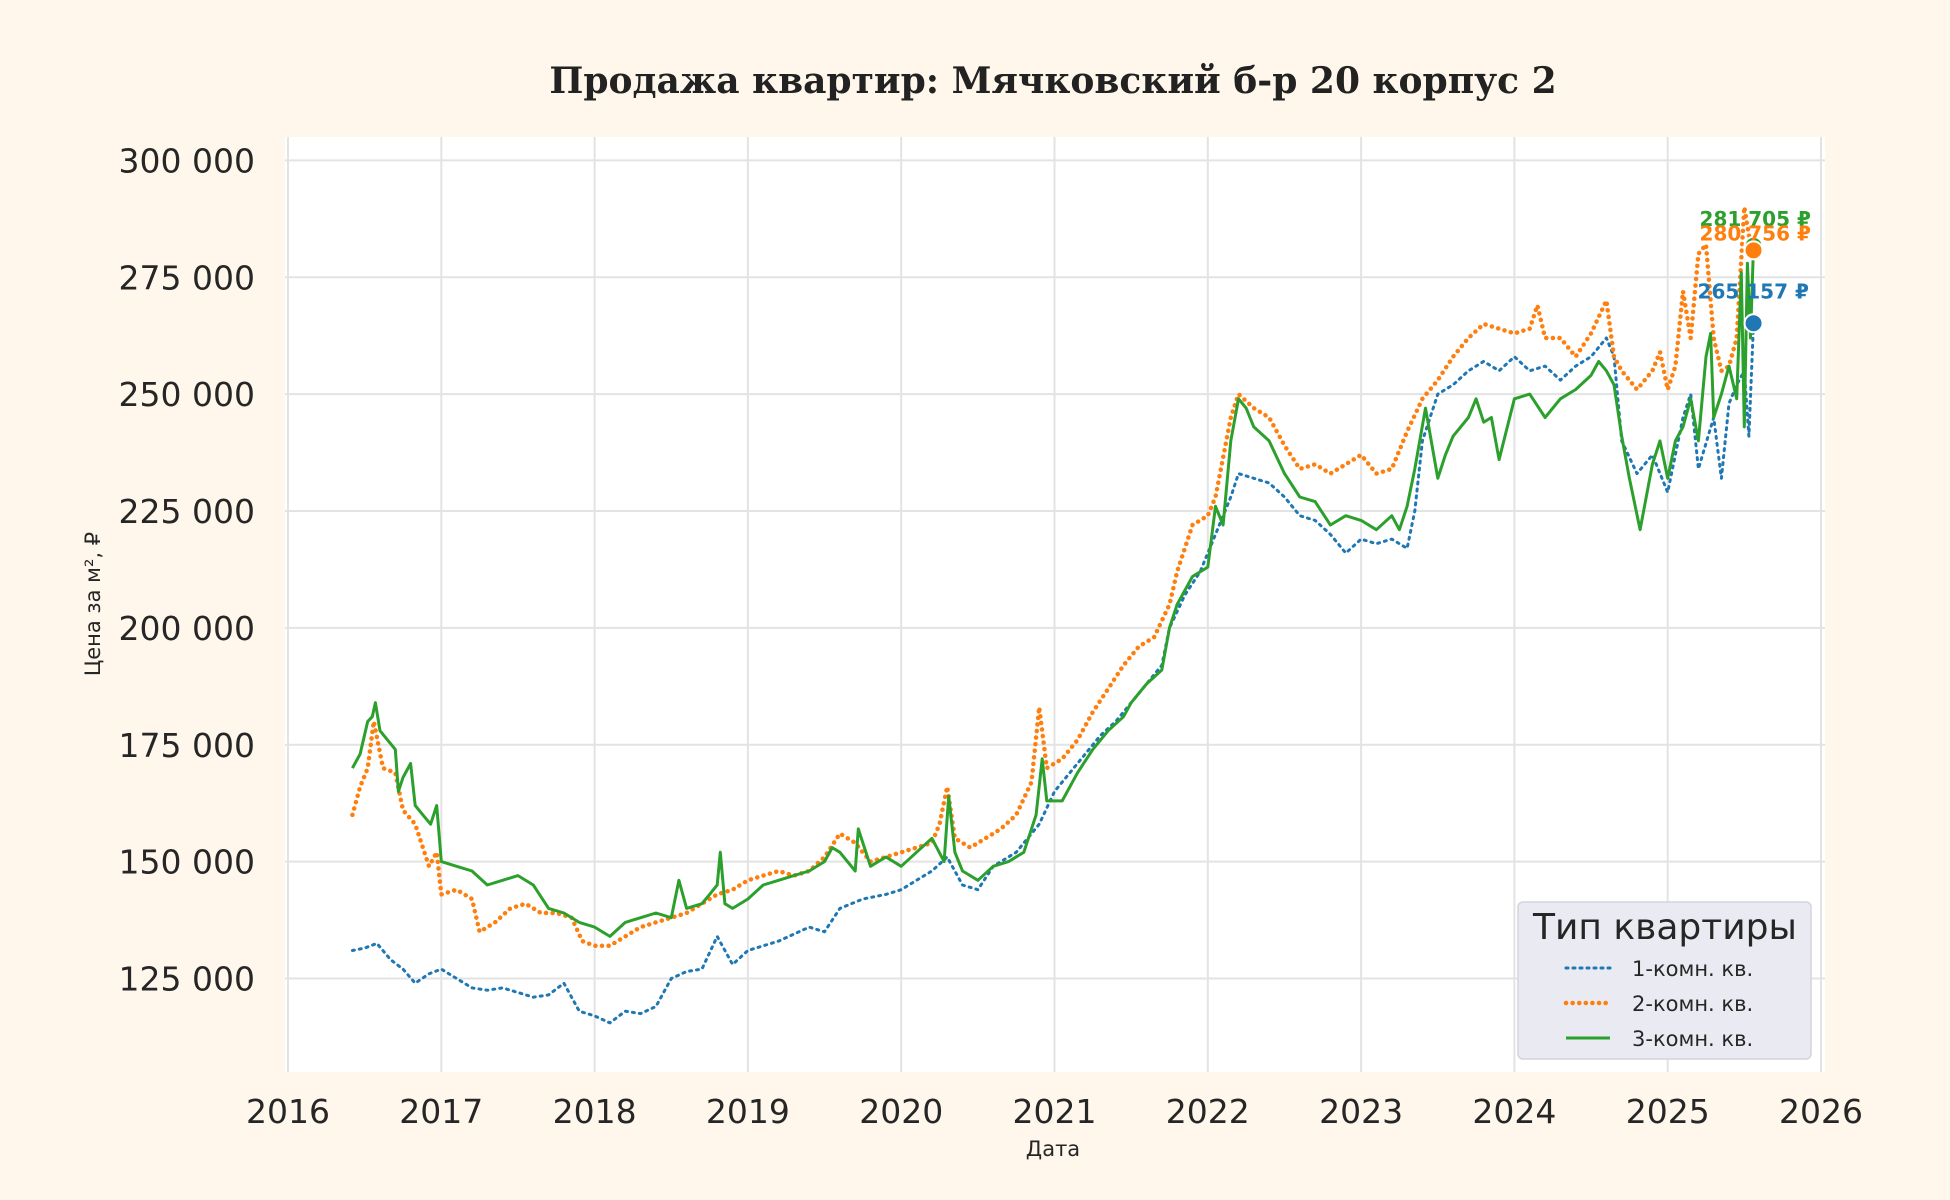 Image resolution: width=1950 pixels, height=1200 pixels. What do you see at coordinates (1753, 291) in the screenshot?
I see `last-value-label: 265 157 ₽` at bounding box center [1753, 291].